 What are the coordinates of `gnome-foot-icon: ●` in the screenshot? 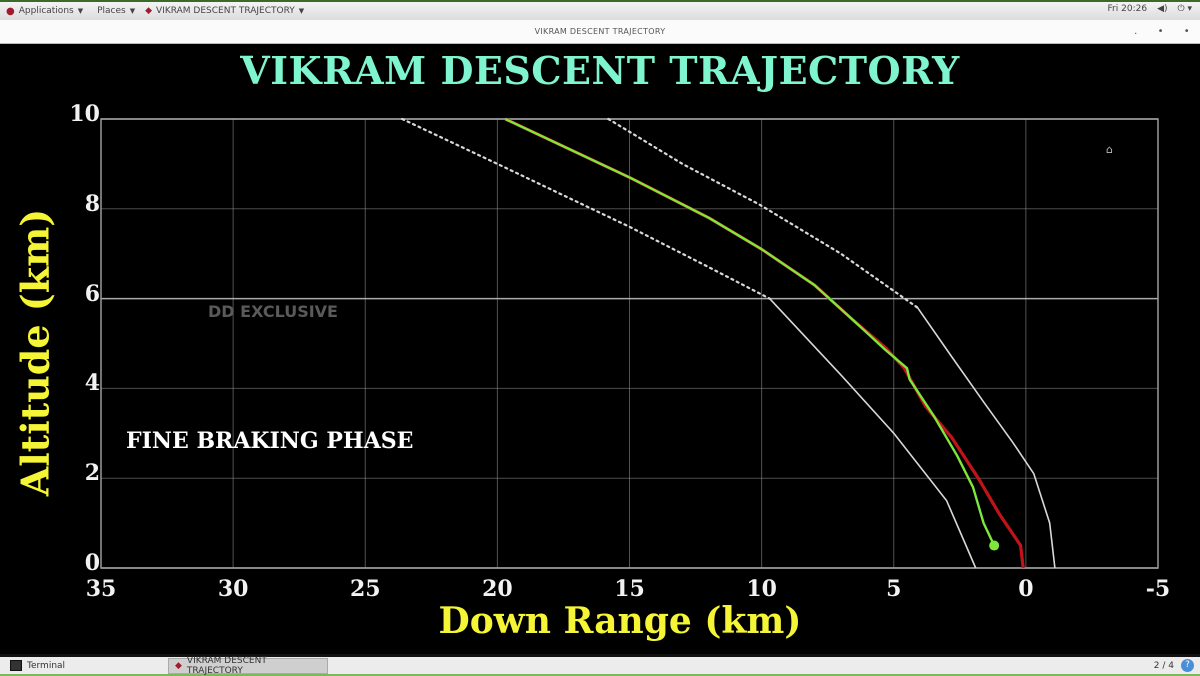 It's located at (10, 11).